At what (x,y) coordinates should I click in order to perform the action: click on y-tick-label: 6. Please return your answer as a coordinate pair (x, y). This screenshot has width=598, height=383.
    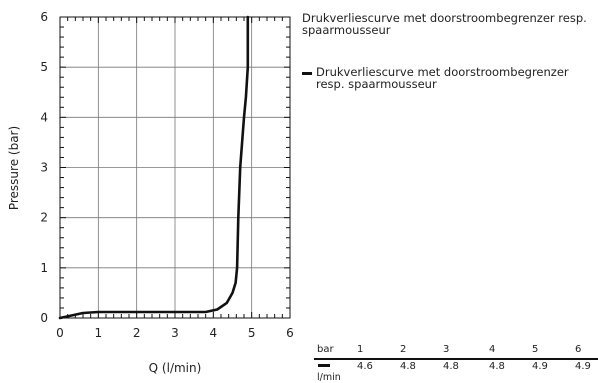
    Looking at the image, I should click on (44, 17).